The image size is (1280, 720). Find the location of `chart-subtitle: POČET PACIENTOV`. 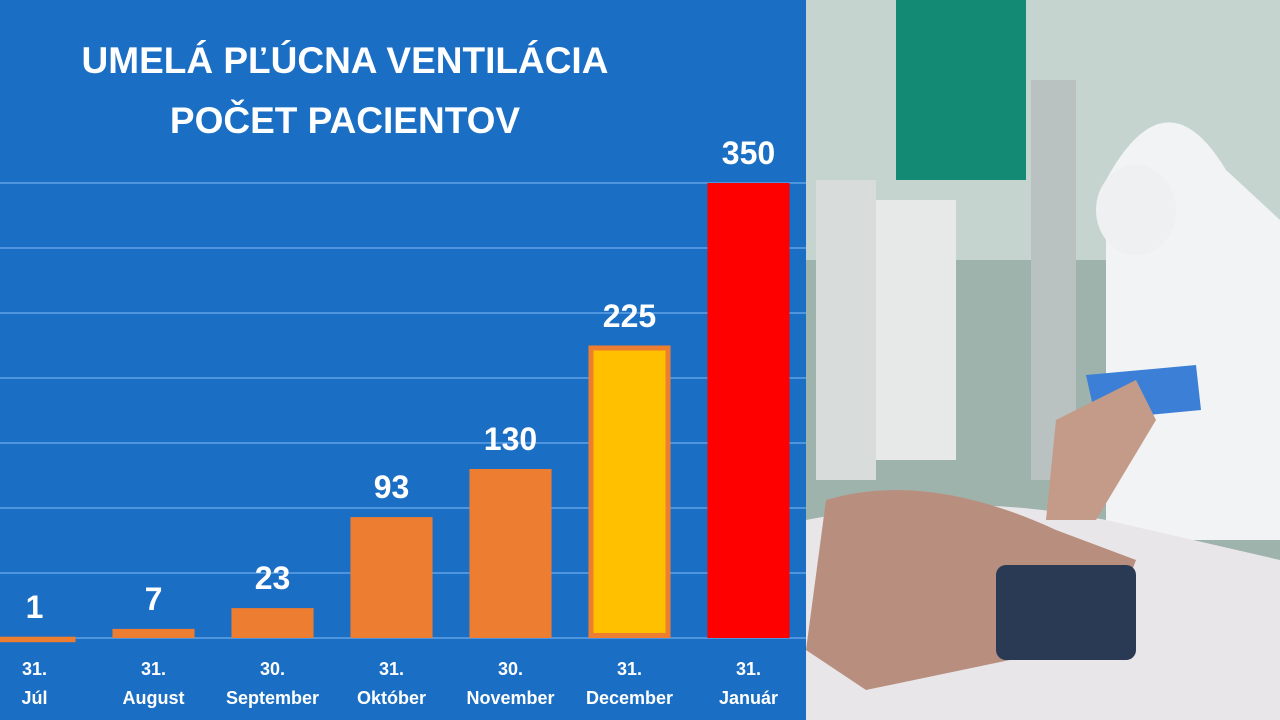

chart-subtitle: POČET PACIENTOV is located at coordinates (345, 120).